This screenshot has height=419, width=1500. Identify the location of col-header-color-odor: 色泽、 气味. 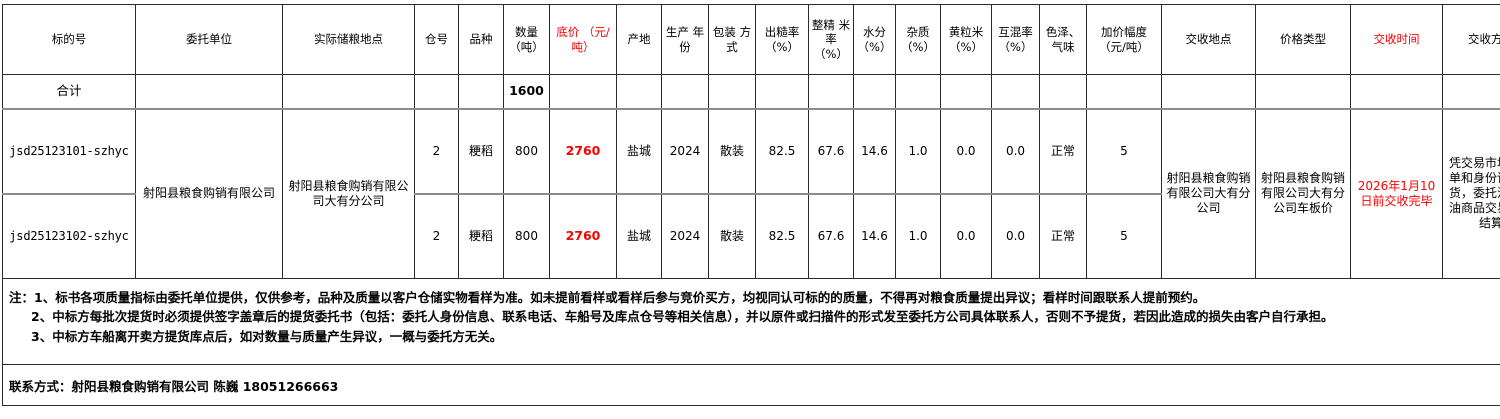
(1063, 40).